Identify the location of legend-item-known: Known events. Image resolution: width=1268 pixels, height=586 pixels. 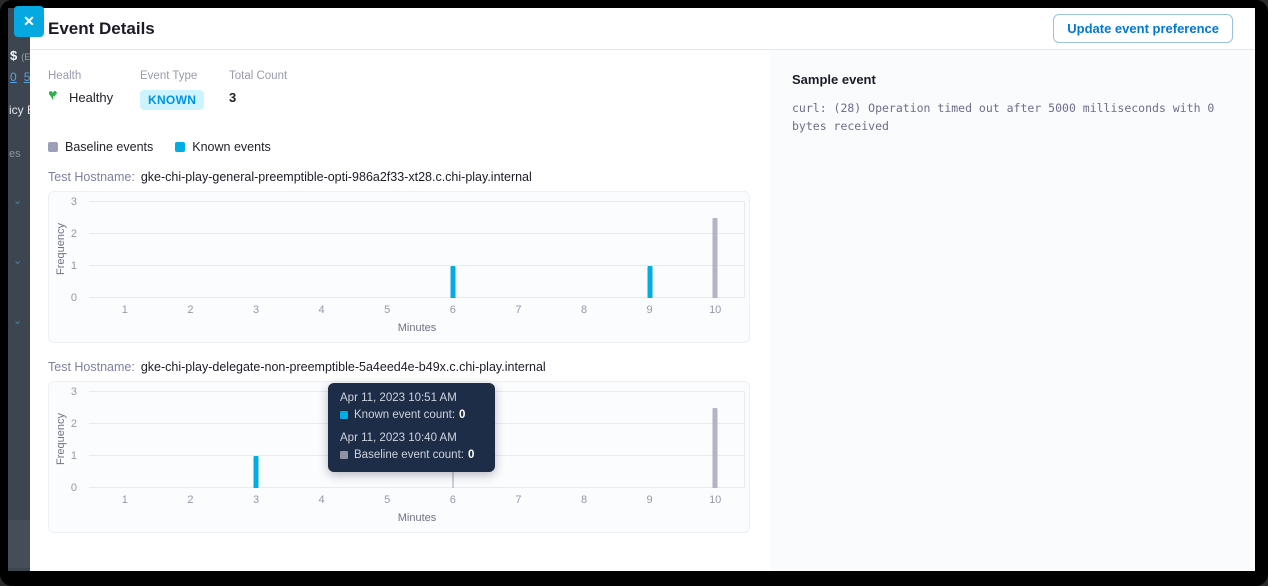
(223, 147).